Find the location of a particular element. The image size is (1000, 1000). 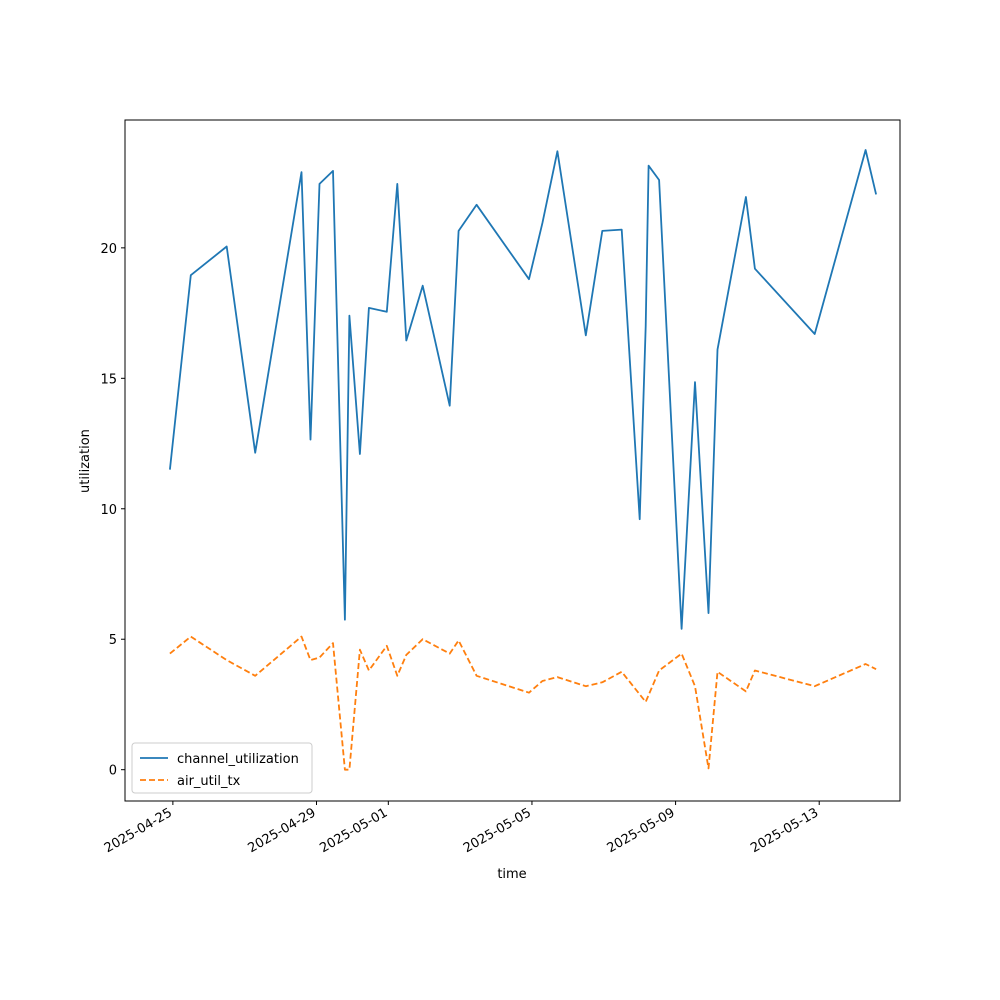

y-tick-label: 0 is located at coordinates (113, 771).